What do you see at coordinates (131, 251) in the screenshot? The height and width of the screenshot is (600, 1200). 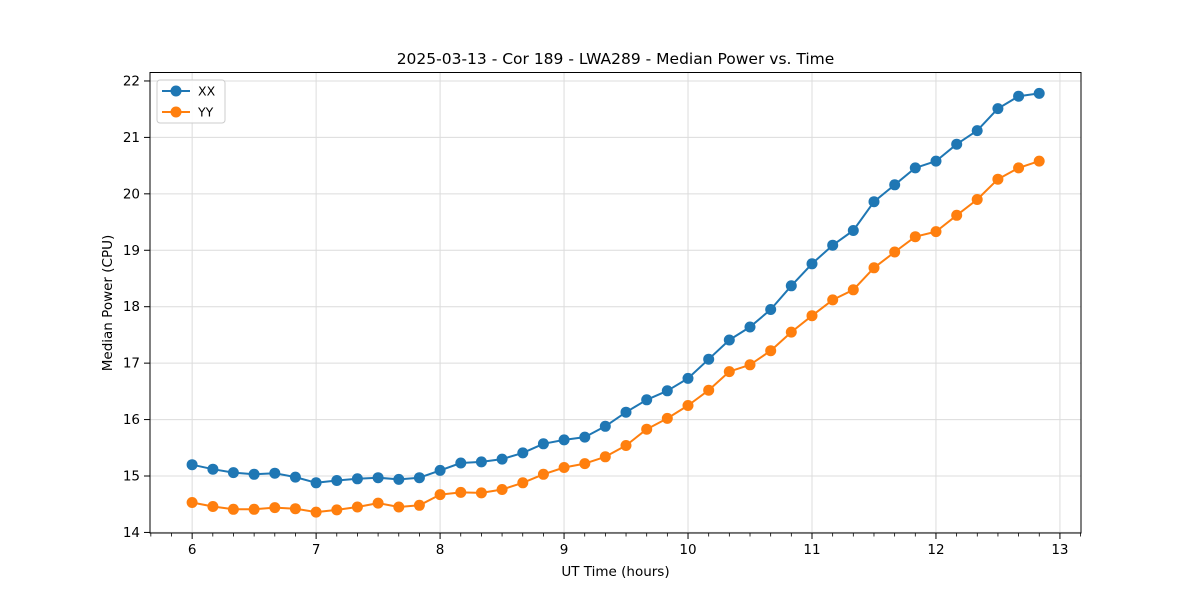 I see `y-tick-label: 19` at bounding box center [131, 251].